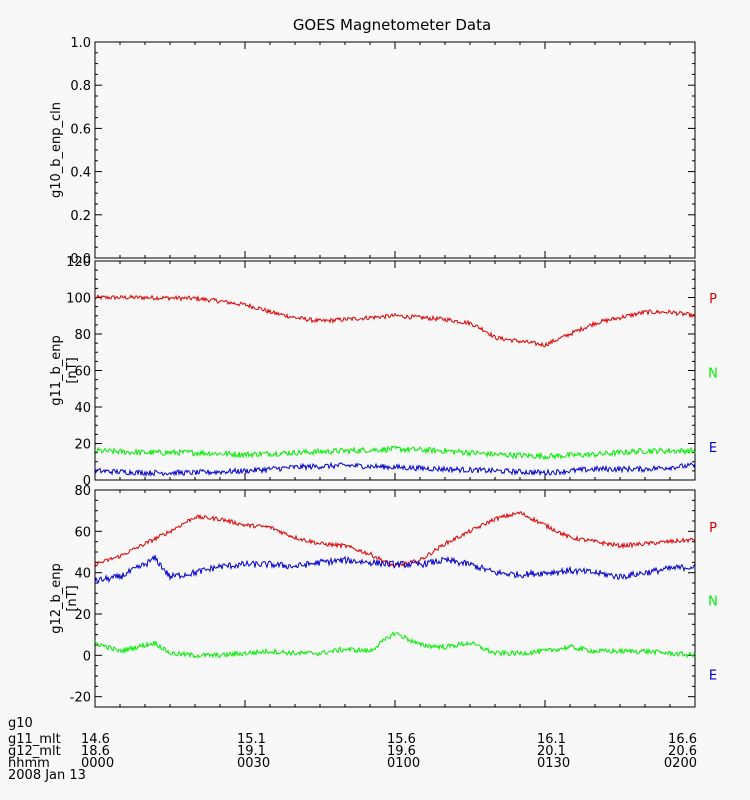 The height and width of the screenshot is (800, 750). What do you see at coordinates (34, 751) in the screenshot?
I see `x-row-label: g12_mlt` at bounding box center [34, 751].